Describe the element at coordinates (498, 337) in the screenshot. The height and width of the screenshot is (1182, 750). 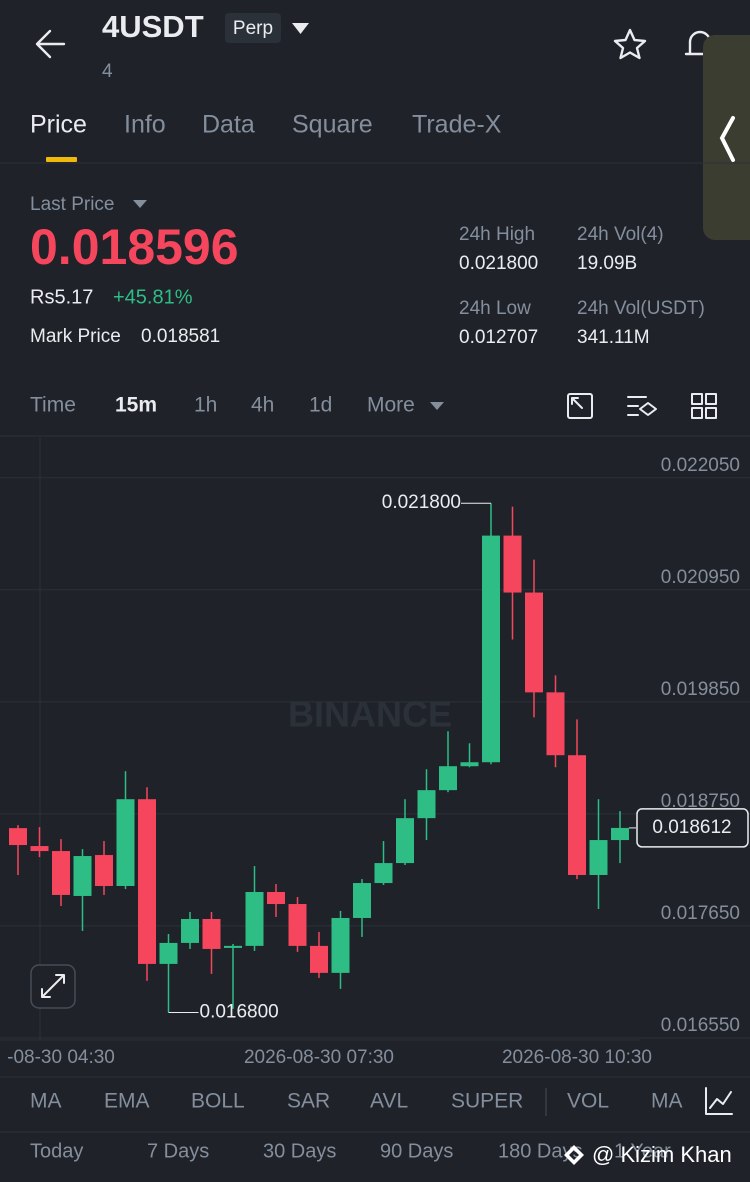
I see `stat-value: 0.012707` at that location.